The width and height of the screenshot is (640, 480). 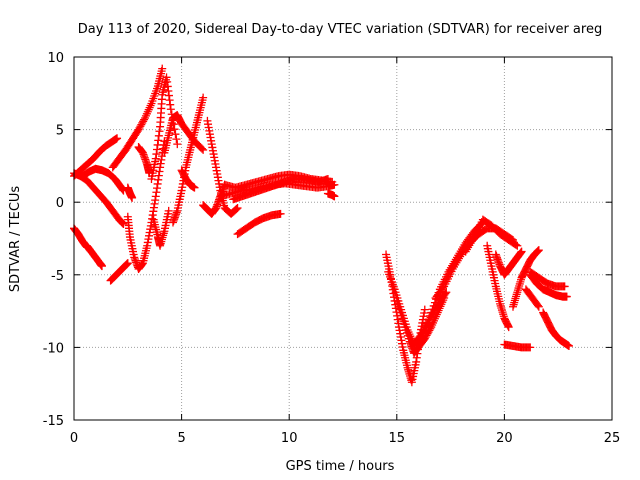 I want to click on y-tick-label: 10, so click(x=55, y=58).